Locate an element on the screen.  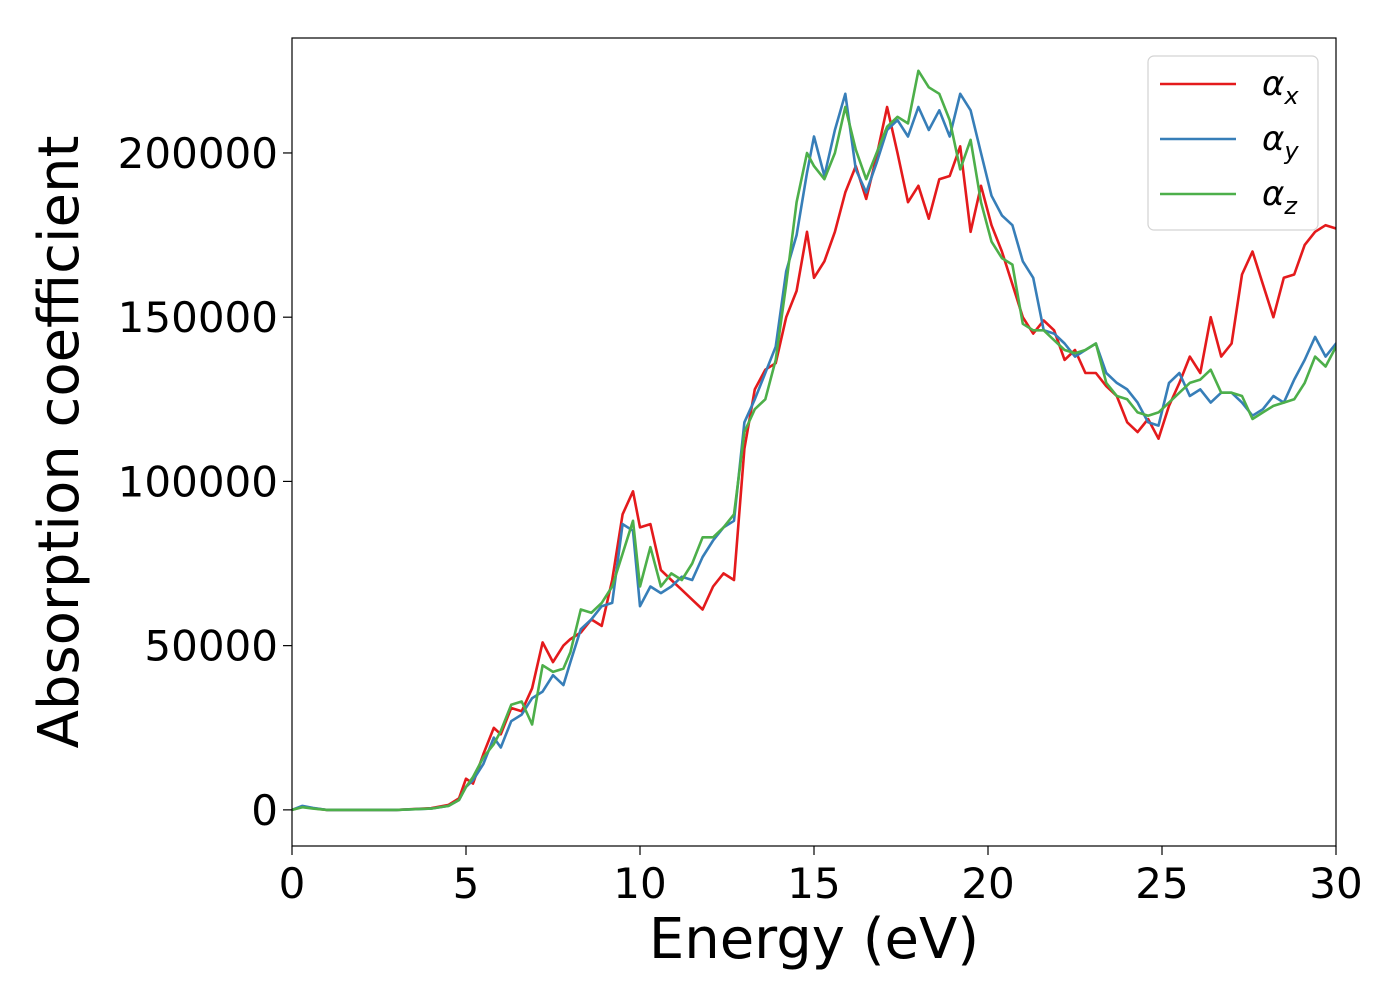
x-tick-label: 0 is located at coordinates (292, 883).